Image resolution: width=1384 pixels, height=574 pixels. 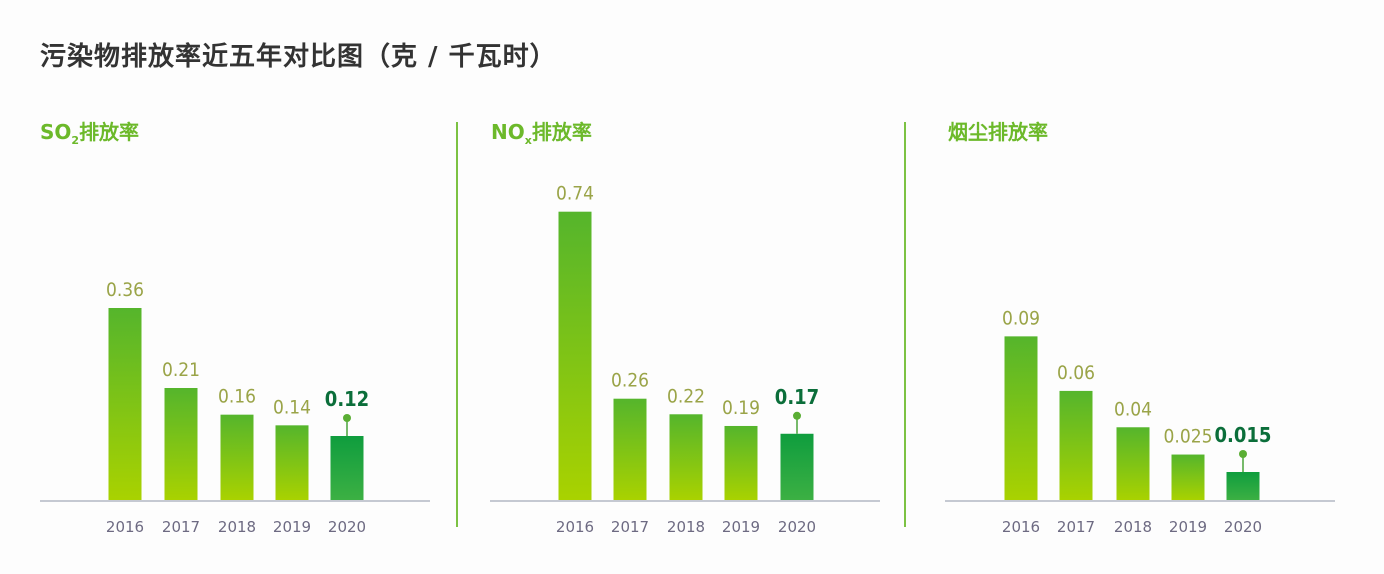 What do you see at coordinates (298, 57) in the screenshot?
I see `page-title: 污染物排放率近五年对比图（克 / 千瓦时）` at bounding box center [298, 57].